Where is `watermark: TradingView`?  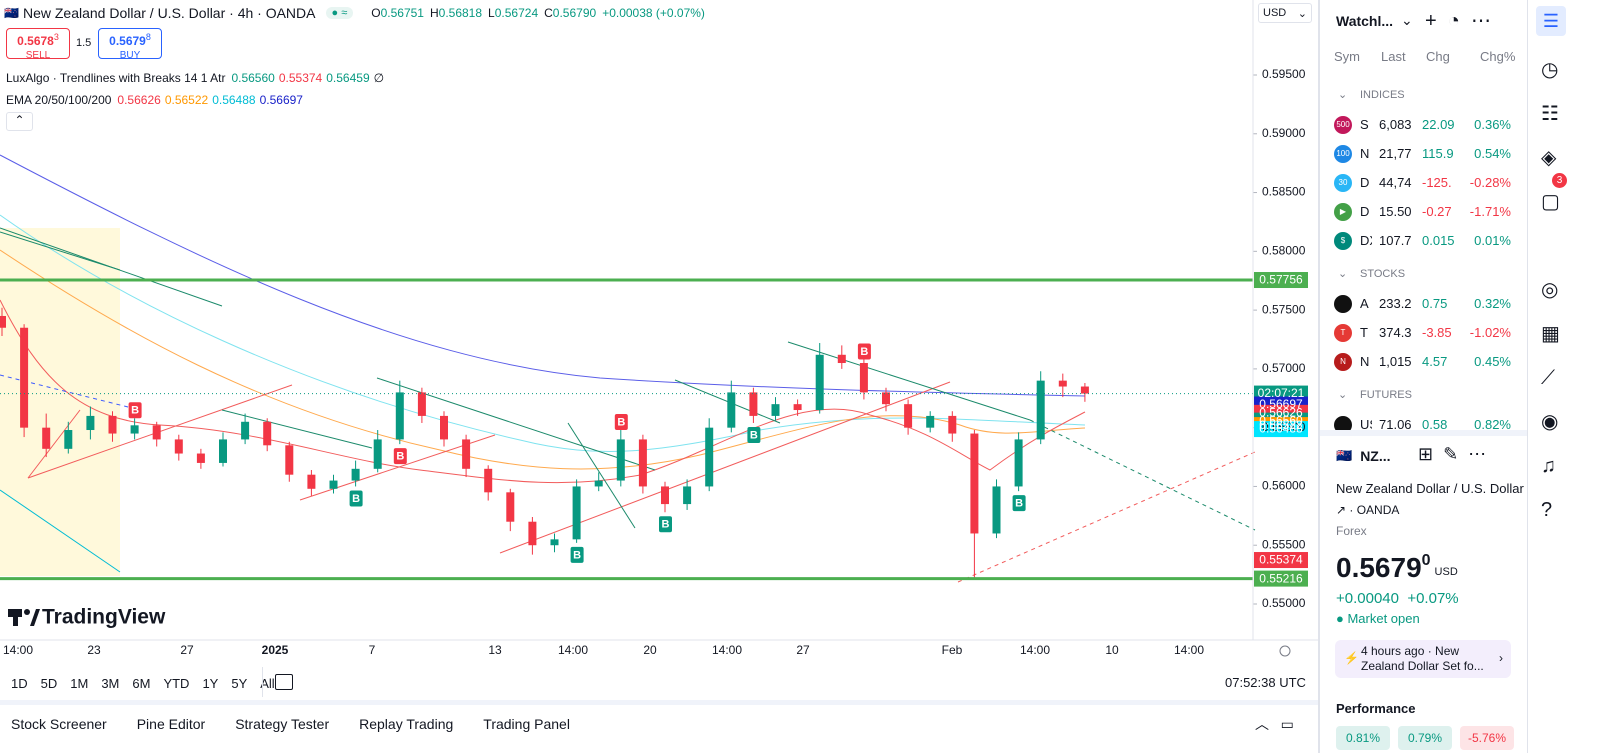 watermark: TradingView is located at coordinates (87, 617).